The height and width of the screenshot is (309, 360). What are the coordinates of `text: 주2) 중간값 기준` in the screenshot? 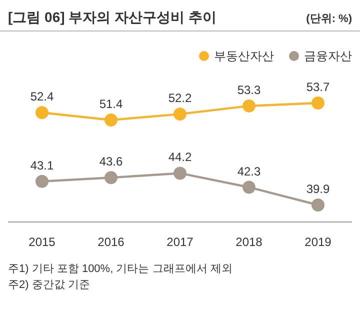 It's located at (49, 285).